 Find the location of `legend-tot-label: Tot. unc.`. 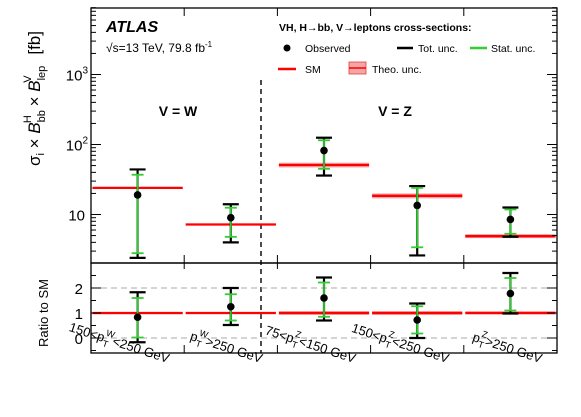

legend-tot-label: Tot. unc. is located at coordinates (438, 49).